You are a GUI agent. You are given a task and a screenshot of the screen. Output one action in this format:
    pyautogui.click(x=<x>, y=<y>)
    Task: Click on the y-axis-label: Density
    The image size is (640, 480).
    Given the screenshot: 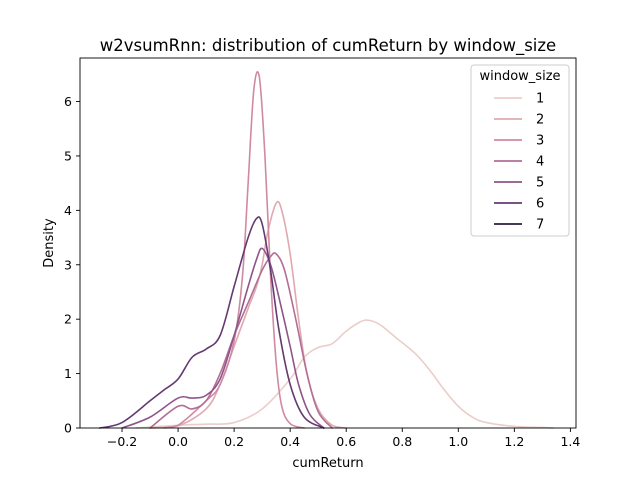 What is the action you would take?
    pyautogui.click(x=49, y=243)
    